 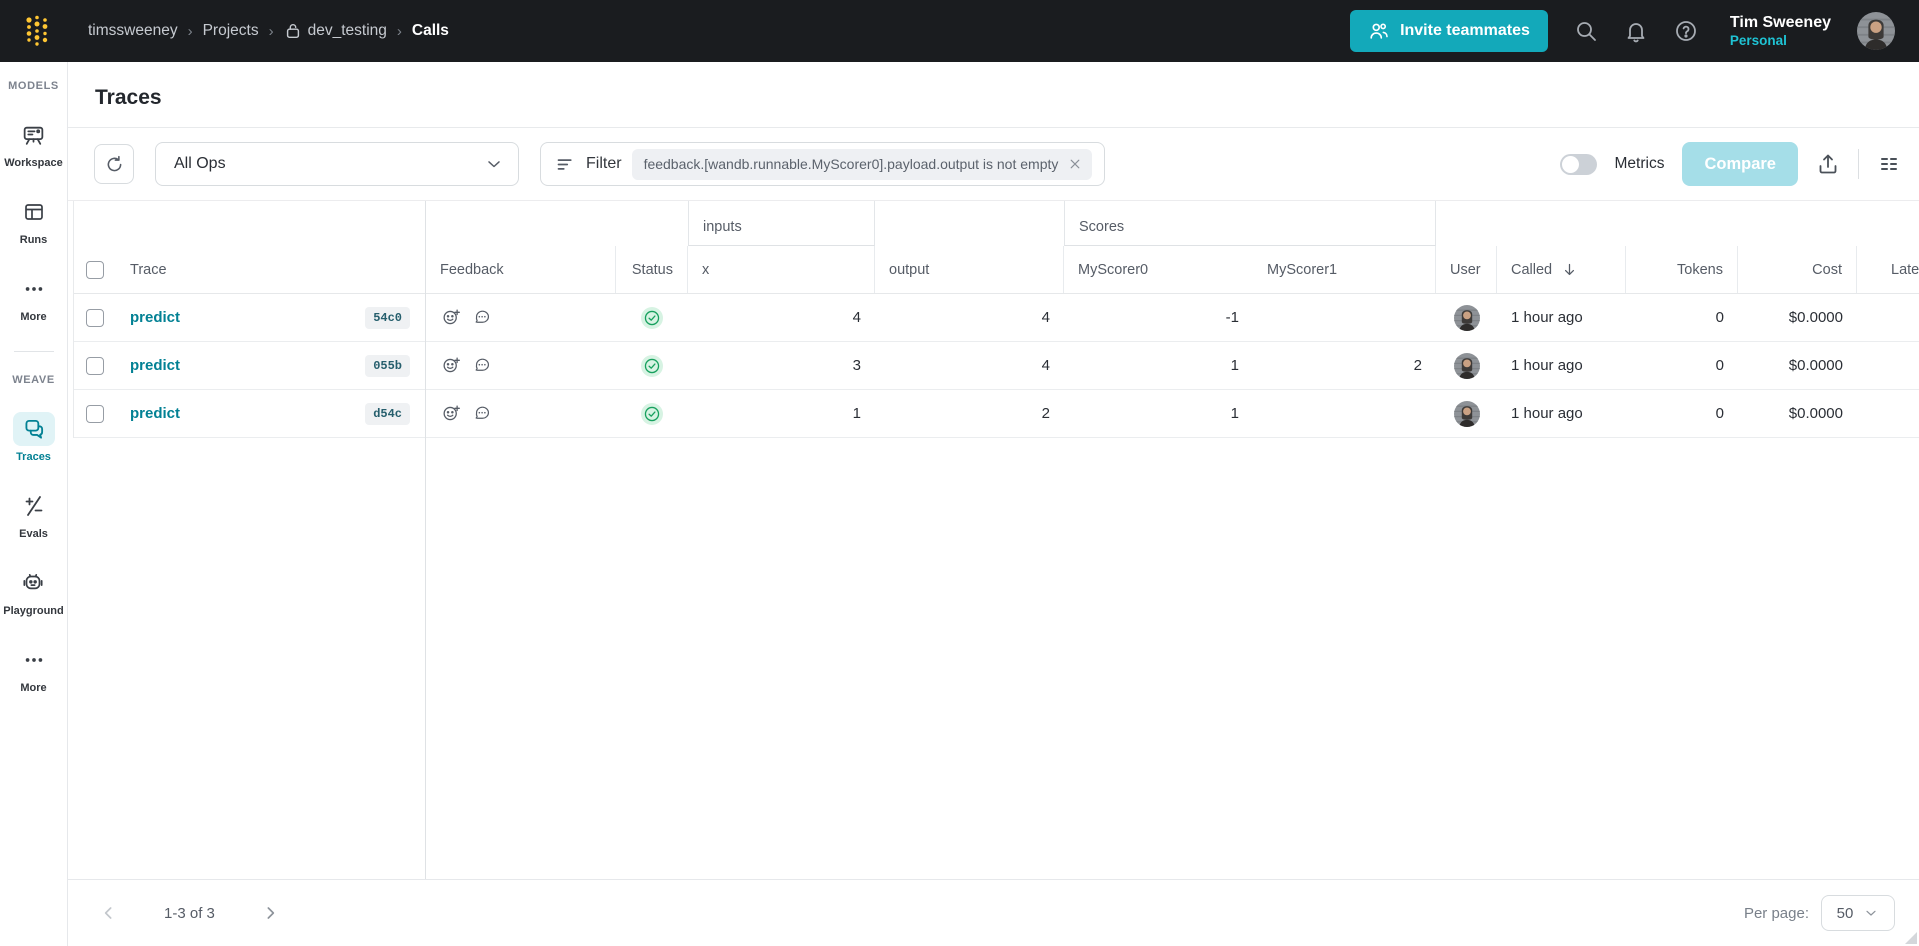 What do you see at coordinates (292, 31) in the screenshot?
I see `lock-icon` at bounding box center [292, 31].